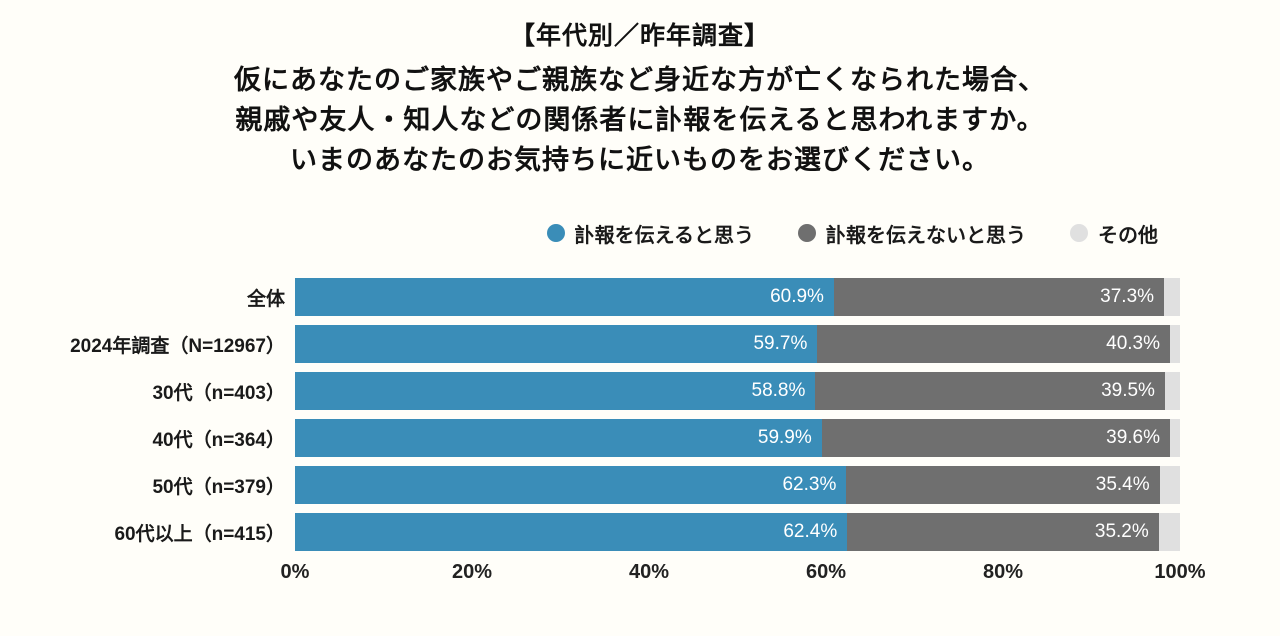  I want to click on bar-track: 62.4% 35.2%, so click(737, 532).